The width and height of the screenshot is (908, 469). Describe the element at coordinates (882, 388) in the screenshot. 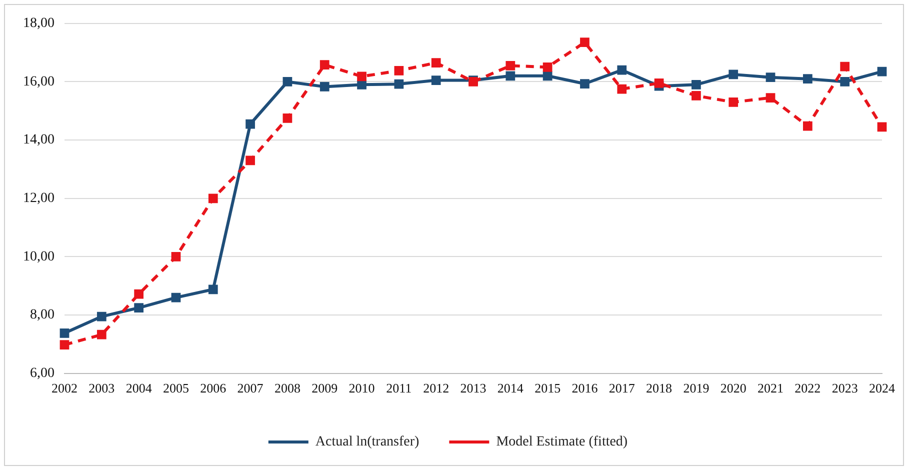

I see `x-tick-label: 2024` at that location.